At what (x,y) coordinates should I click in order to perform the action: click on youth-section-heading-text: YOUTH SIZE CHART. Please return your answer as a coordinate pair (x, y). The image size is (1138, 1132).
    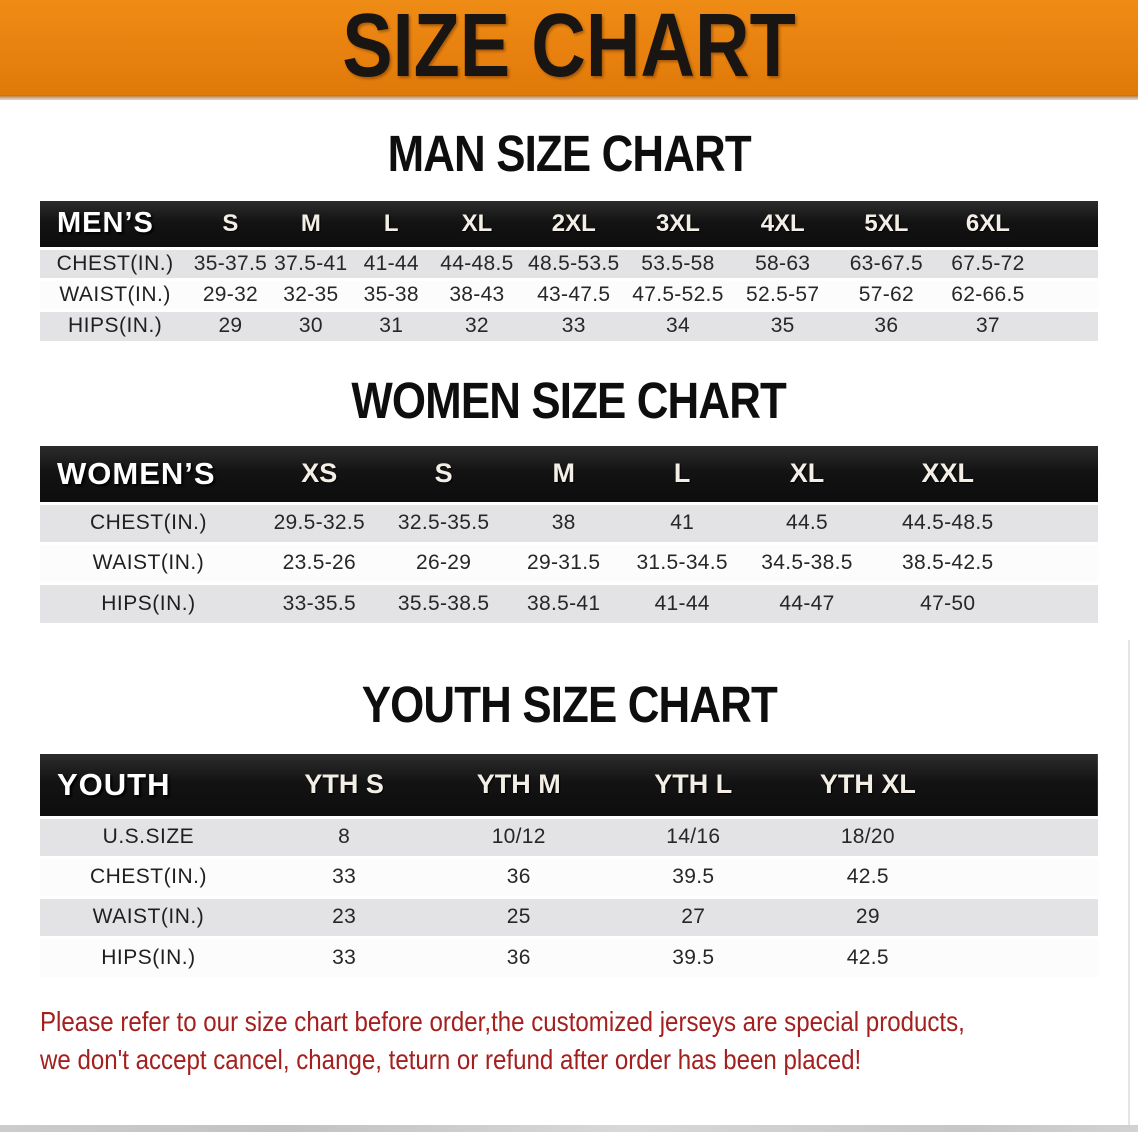
    Looking at the image, I should click on (569, 704).